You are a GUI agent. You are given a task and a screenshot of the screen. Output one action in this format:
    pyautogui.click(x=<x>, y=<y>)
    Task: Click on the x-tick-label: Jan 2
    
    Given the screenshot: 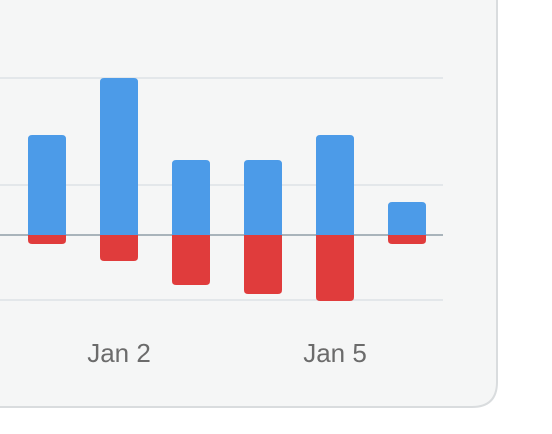 What is the action you would take?
    pyautogui.click(x=119, y=353)
    